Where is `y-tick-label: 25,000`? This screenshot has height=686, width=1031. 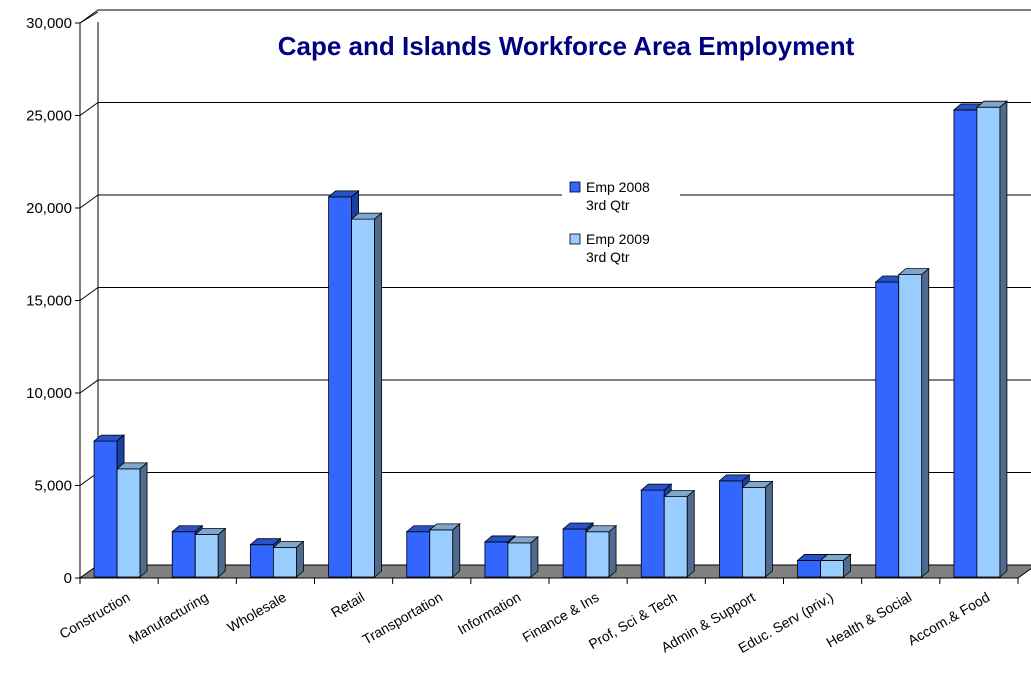
y-tick-label: 25,000 is located at coordinates (49, 116).